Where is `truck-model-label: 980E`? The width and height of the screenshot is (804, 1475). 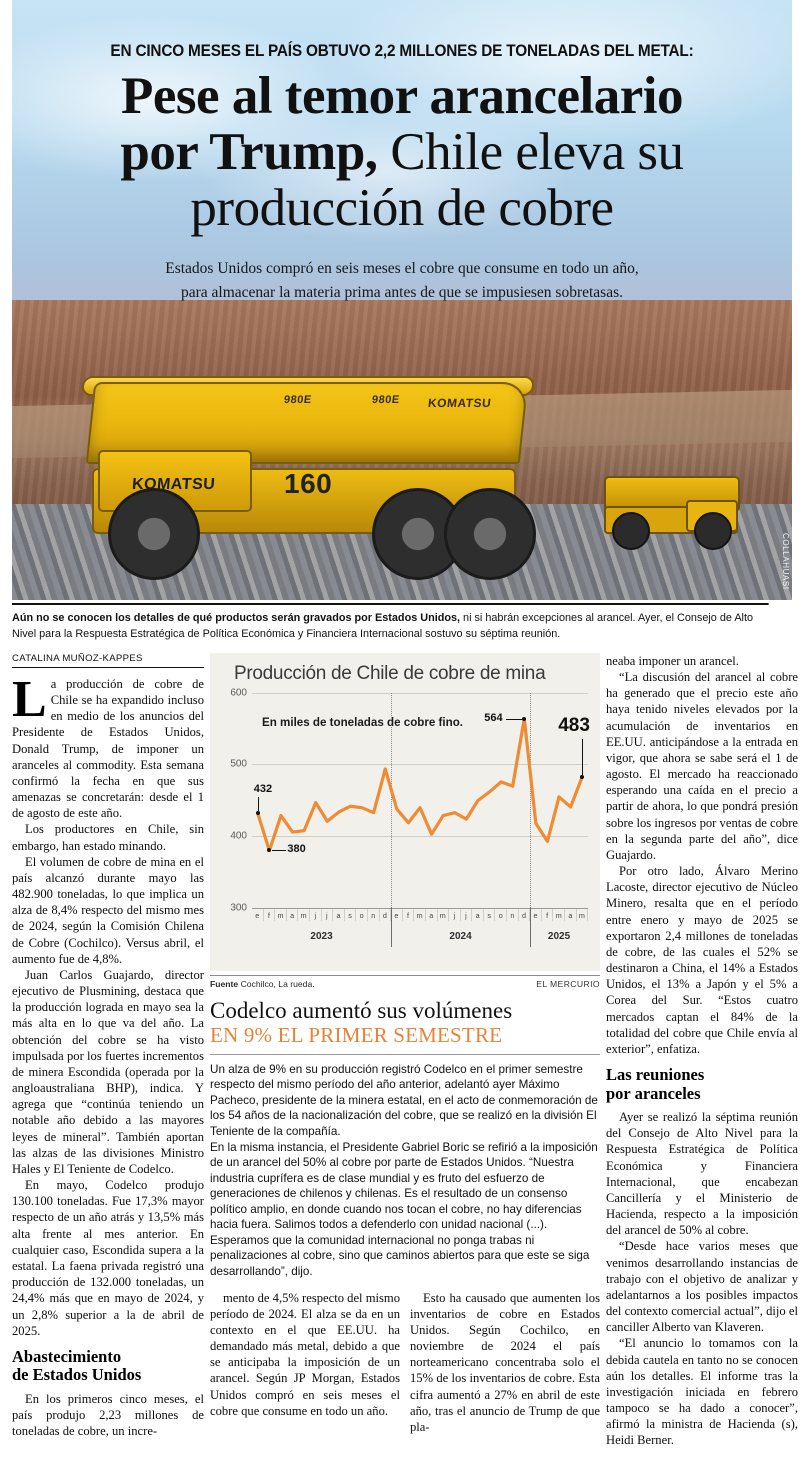
truck-model-label: 980E is located at coordinates (386, 400).